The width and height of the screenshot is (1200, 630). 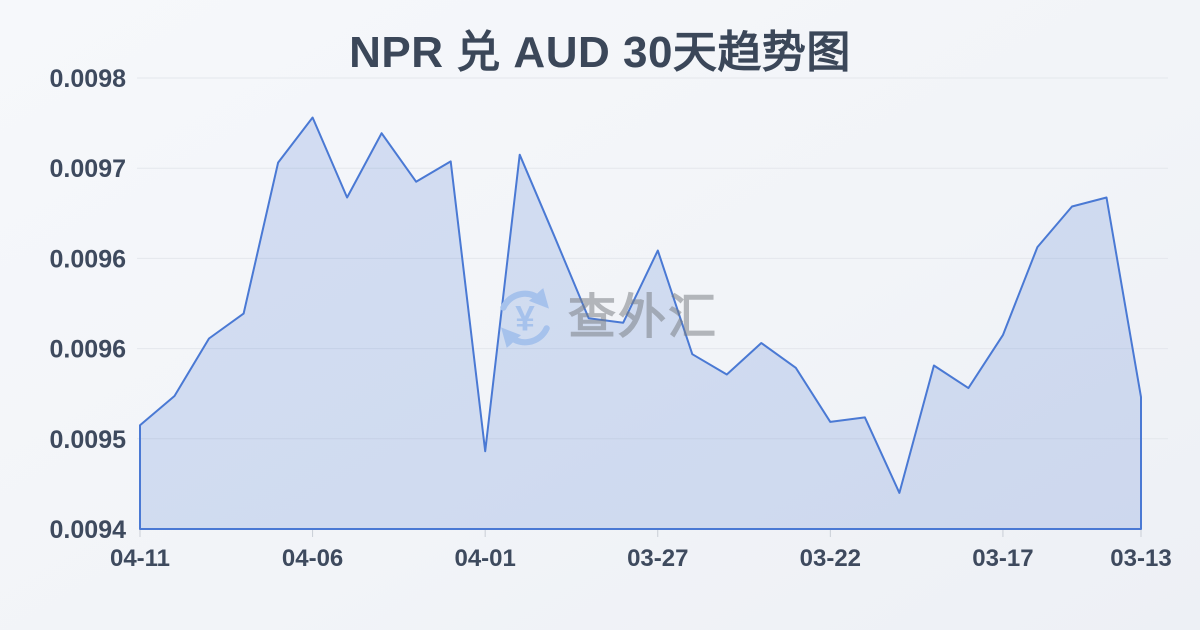 What do you see at coordinates (600, 52) in the screenshot?
I see `chart-title: NPR 兑 AUD 30天趋势图` at bounding box center [600, 52].